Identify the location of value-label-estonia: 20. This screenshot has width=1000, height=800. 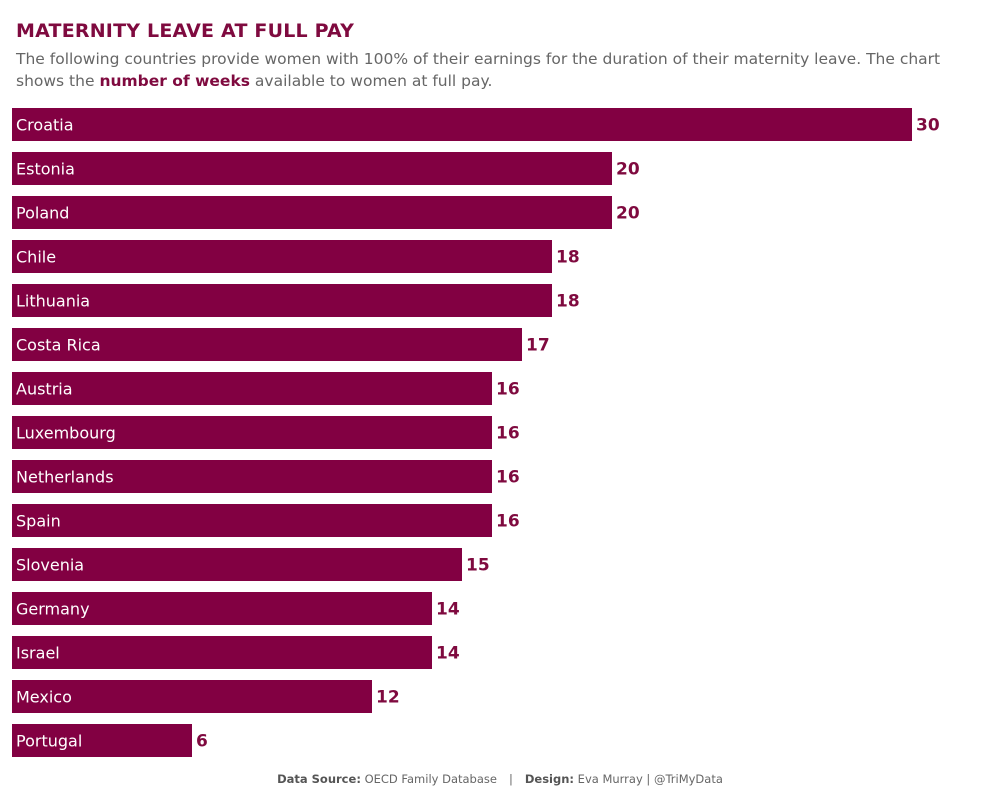
(628, 170).